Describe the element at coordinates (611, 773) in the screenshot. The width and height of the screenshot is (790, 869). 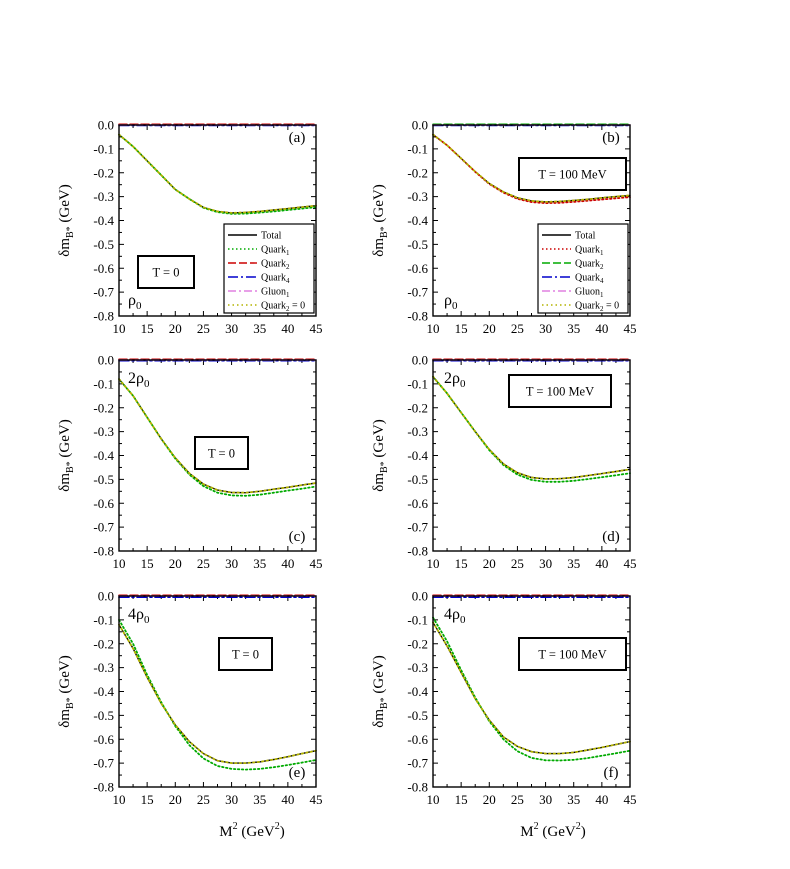
I see `panel-tag: (f)` at that location.